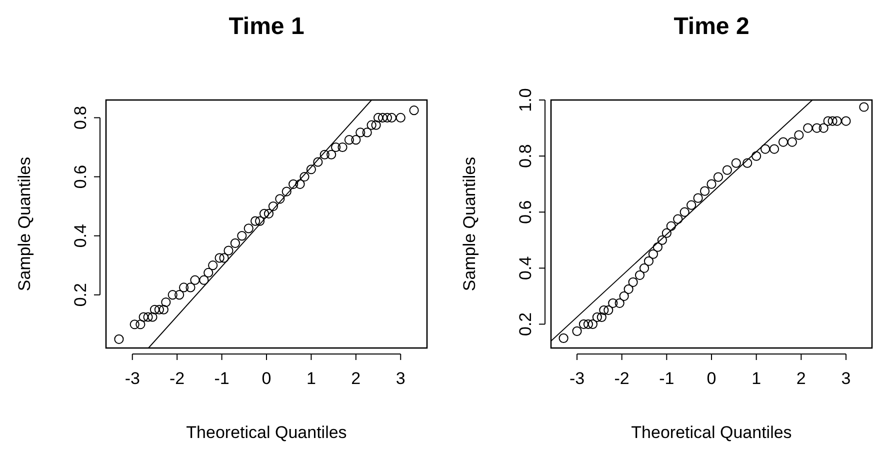 The height and width of the screenshot is (460, 891). I want to click on chart-title: Time 2, so click(712, 26).